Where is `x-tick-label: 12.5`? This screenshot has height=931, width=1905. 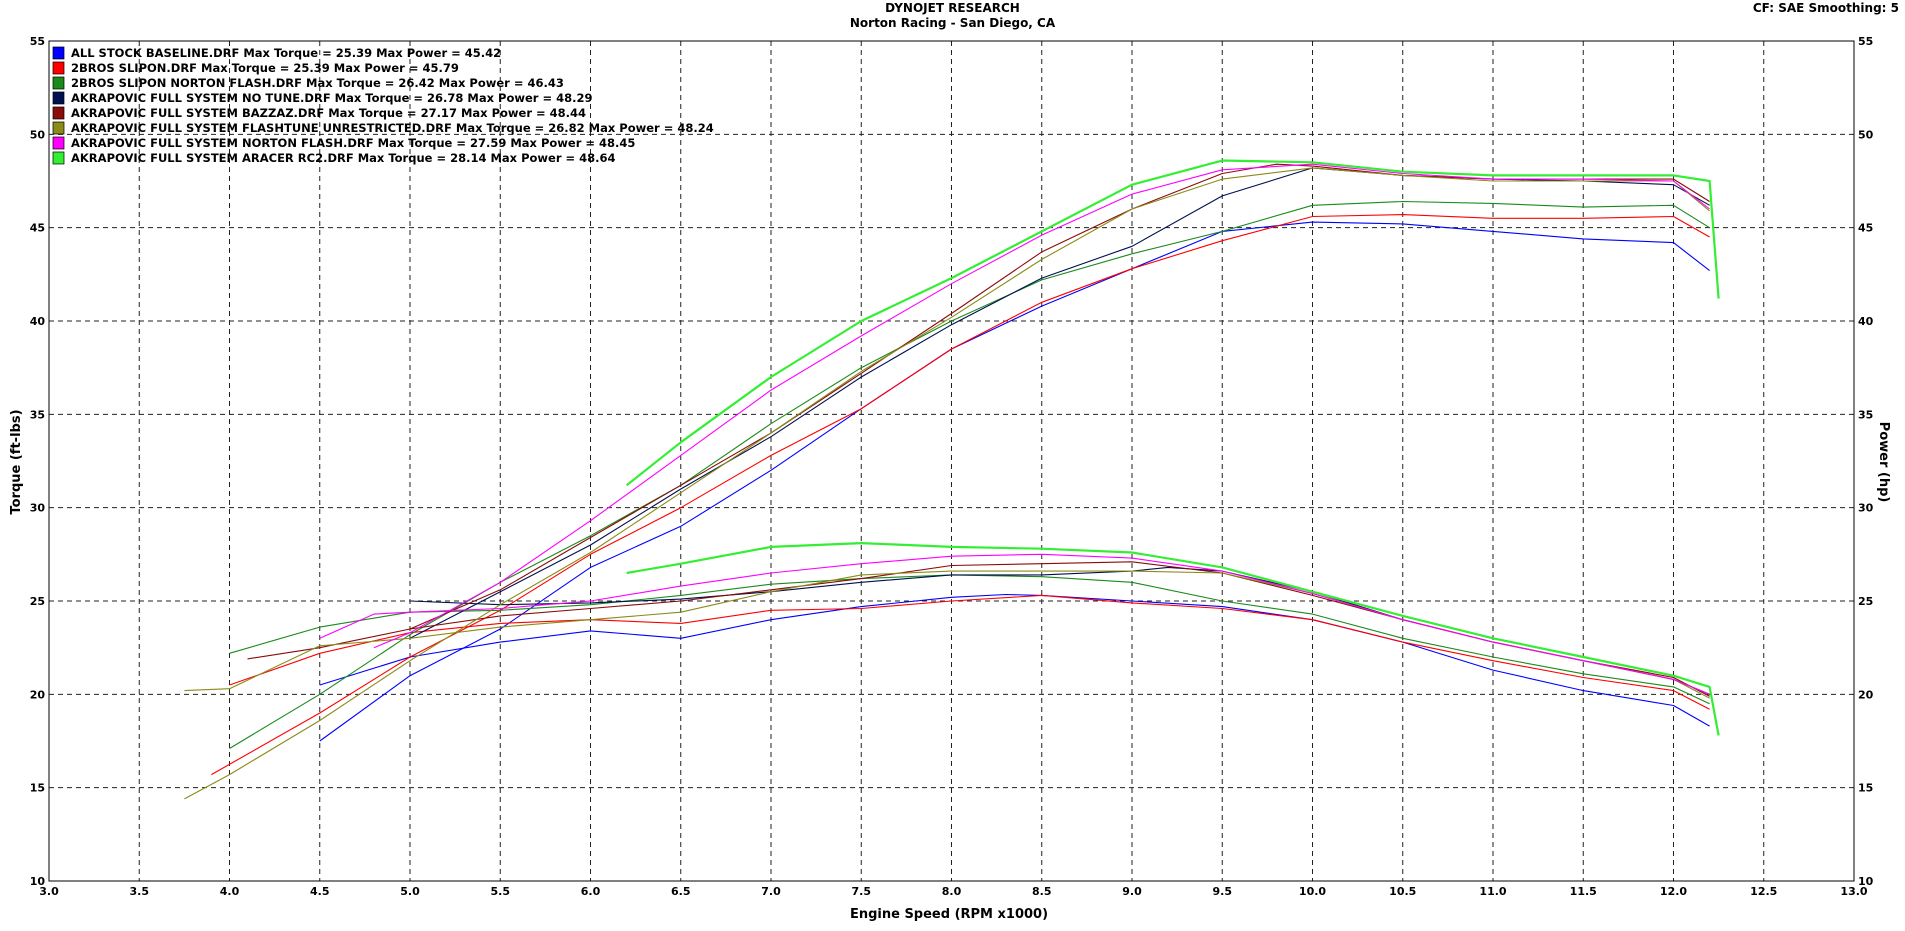
x-tick-label: 12.5 is located at coordinates (1763, 891).